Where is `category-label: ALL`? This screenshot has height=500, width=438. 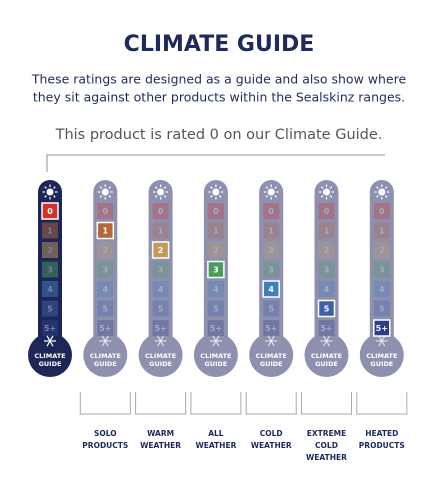
category-label: ALL is located at coordinates (216, 433).